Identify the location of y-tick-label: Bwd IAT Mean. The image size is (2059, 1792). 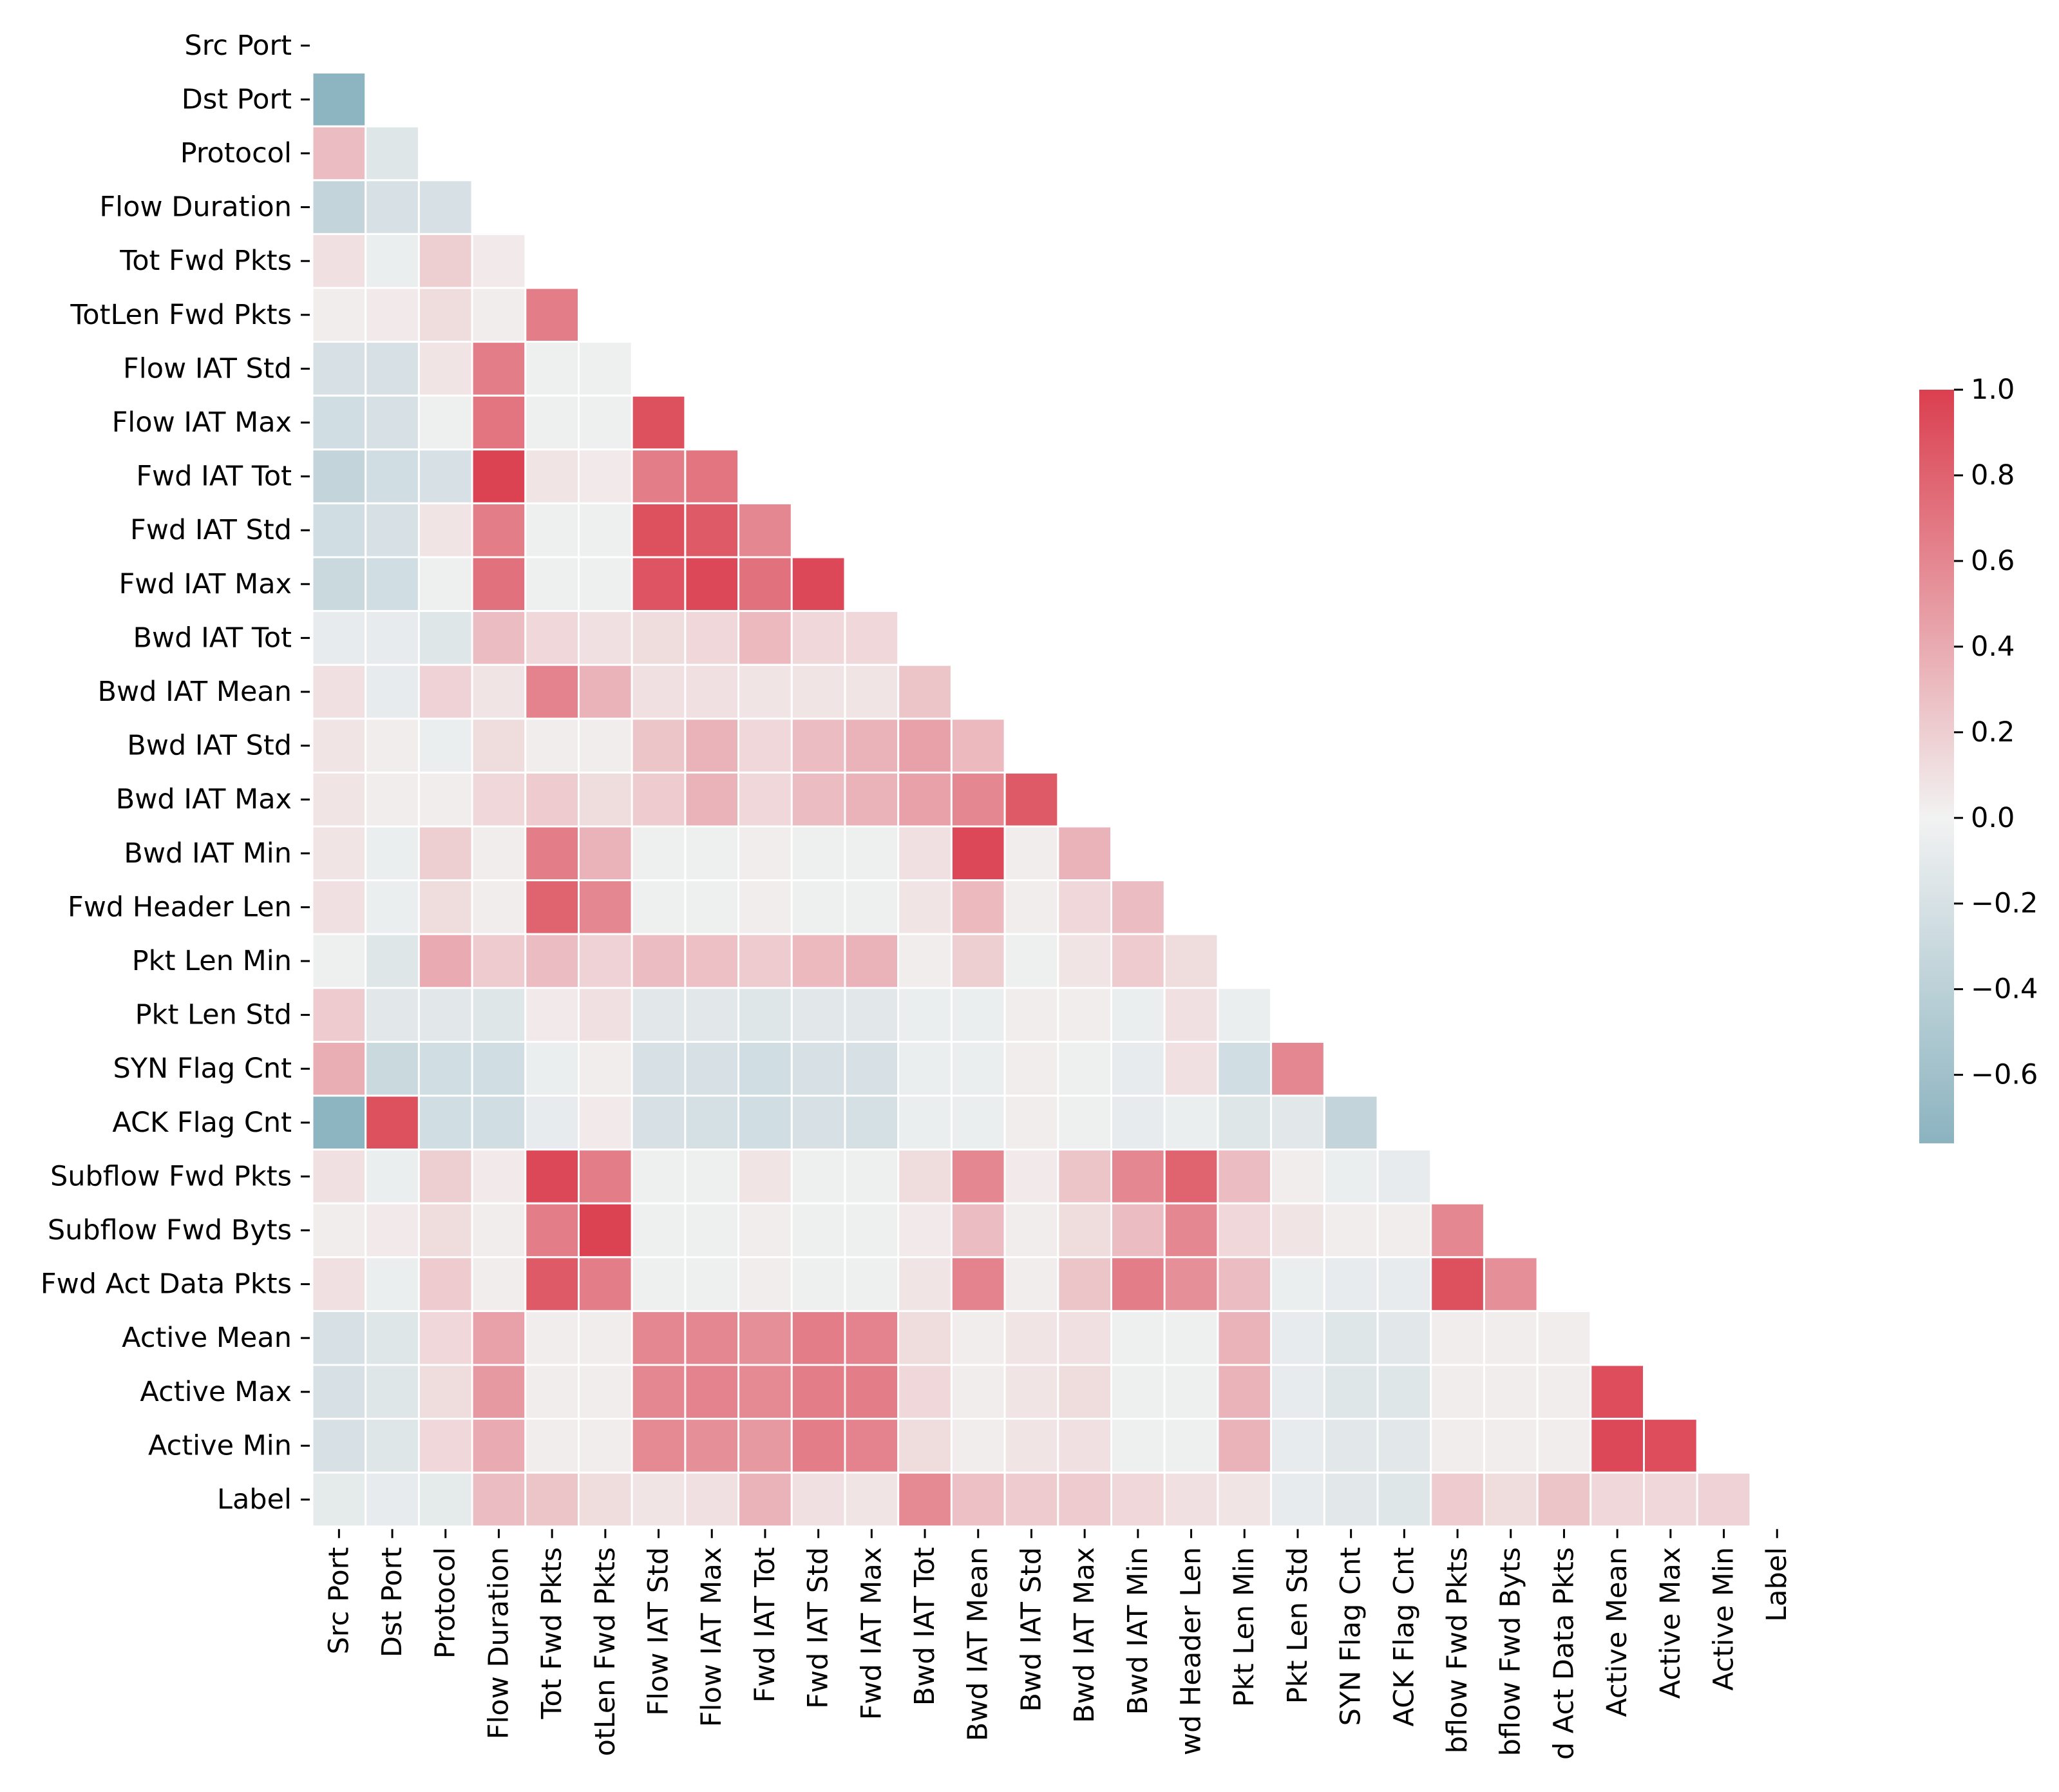
(195, 692).